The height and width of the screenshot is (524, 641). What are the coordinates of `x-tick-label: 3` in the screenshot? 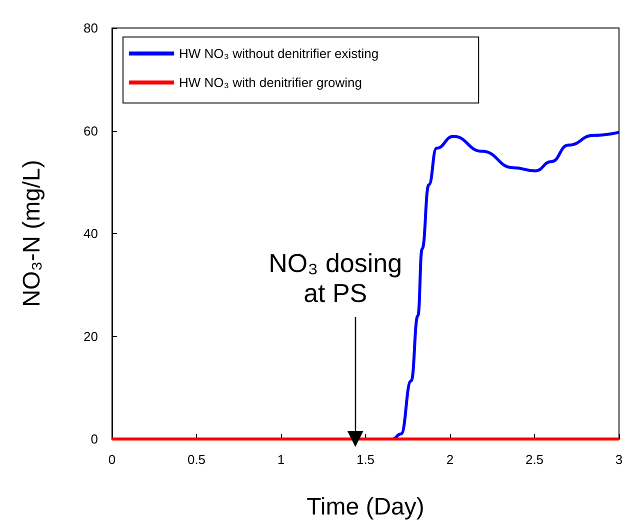 It's located at (619, 459).